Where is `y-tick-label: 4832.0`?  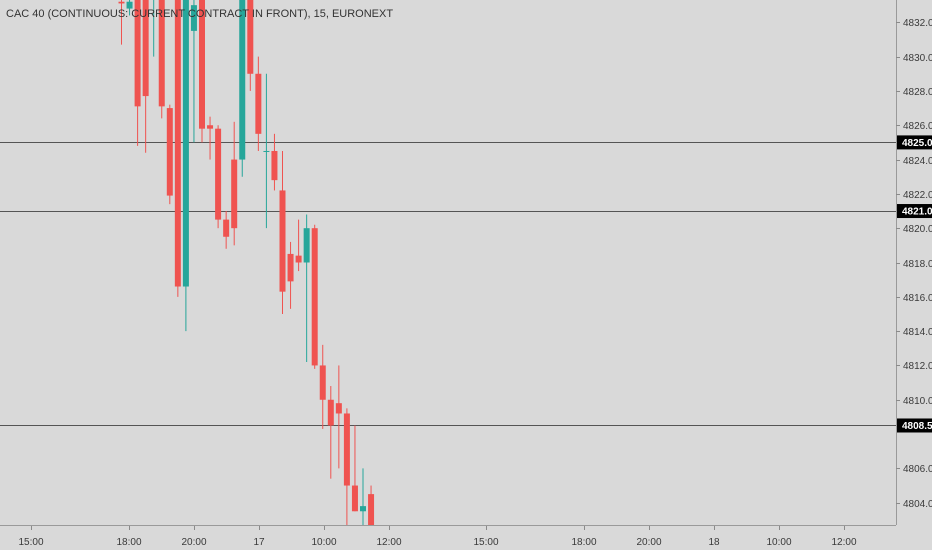
y-tick-label: 4832.0 is located at coordinates (917, 23).